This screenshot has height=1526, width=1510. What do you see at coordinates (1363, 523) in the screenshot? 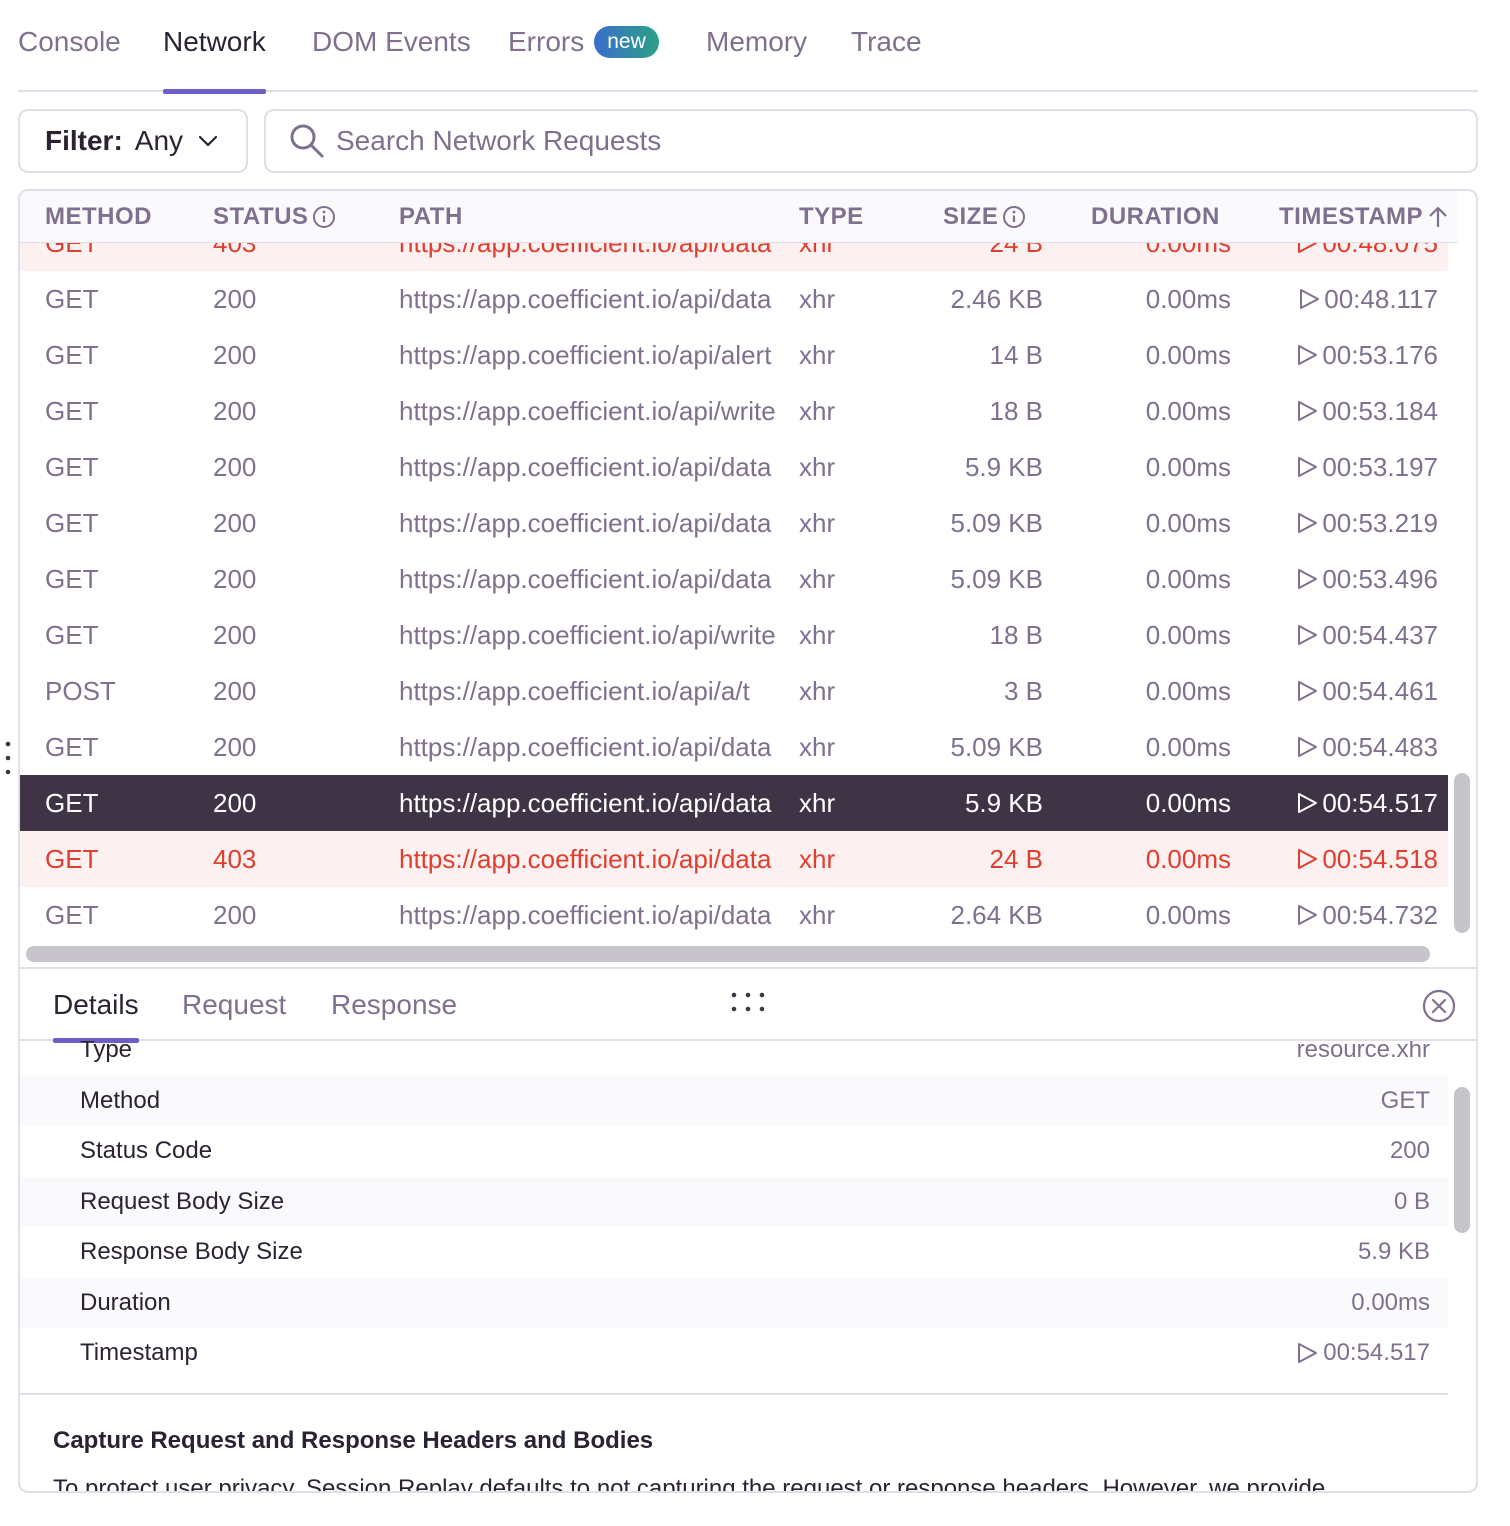
I see `cell-timestamp: 00:53.219` at bounding box center [1363, 523].